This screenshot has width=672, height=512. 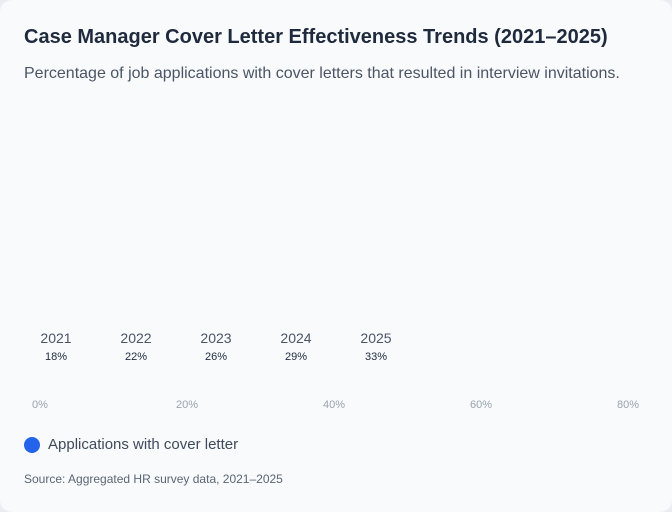 I want to click on x-tick-label: 40%, so click(x=334, y=405).